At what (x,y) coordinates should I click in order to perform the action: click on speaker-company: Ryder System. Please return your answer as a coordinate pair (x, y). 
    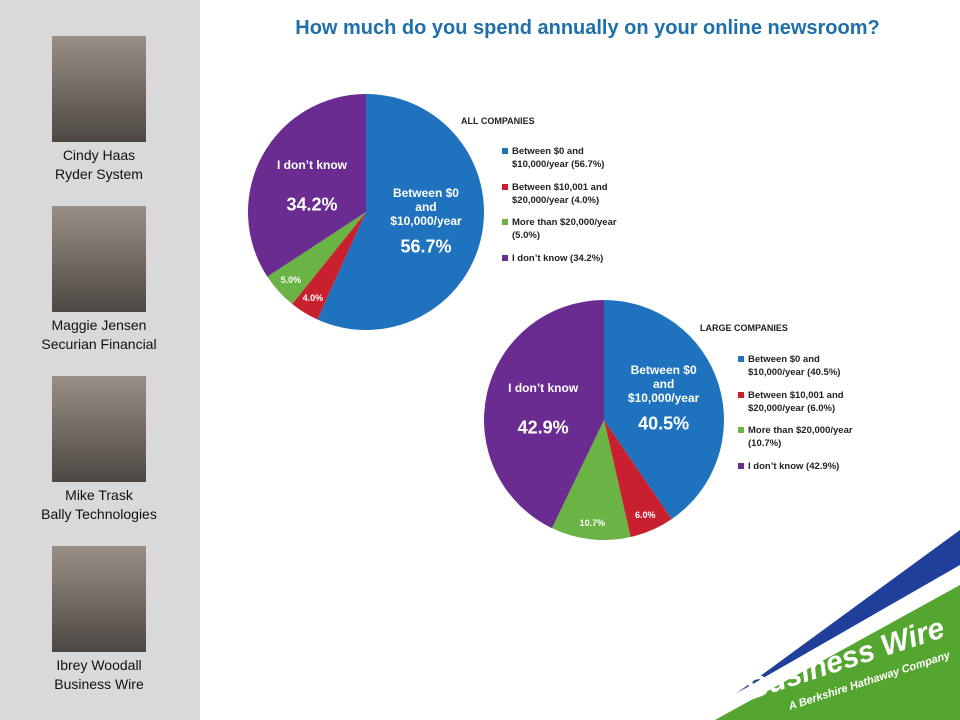
    Looking at the image, I should click on (99, 174).